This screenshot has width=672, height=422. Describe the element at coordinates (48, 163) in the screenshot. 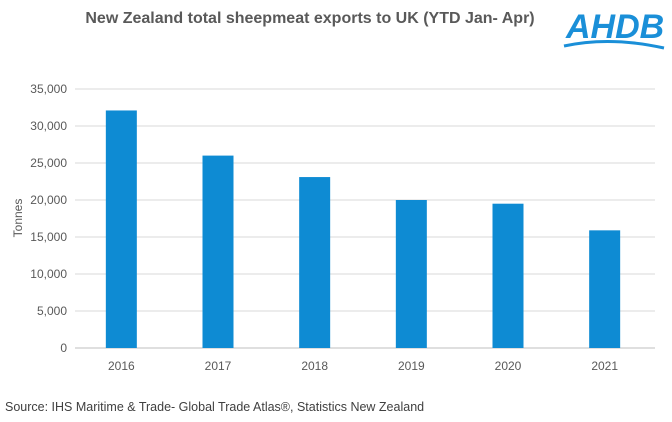

I see `y-tick-label: 25,000` at that location.